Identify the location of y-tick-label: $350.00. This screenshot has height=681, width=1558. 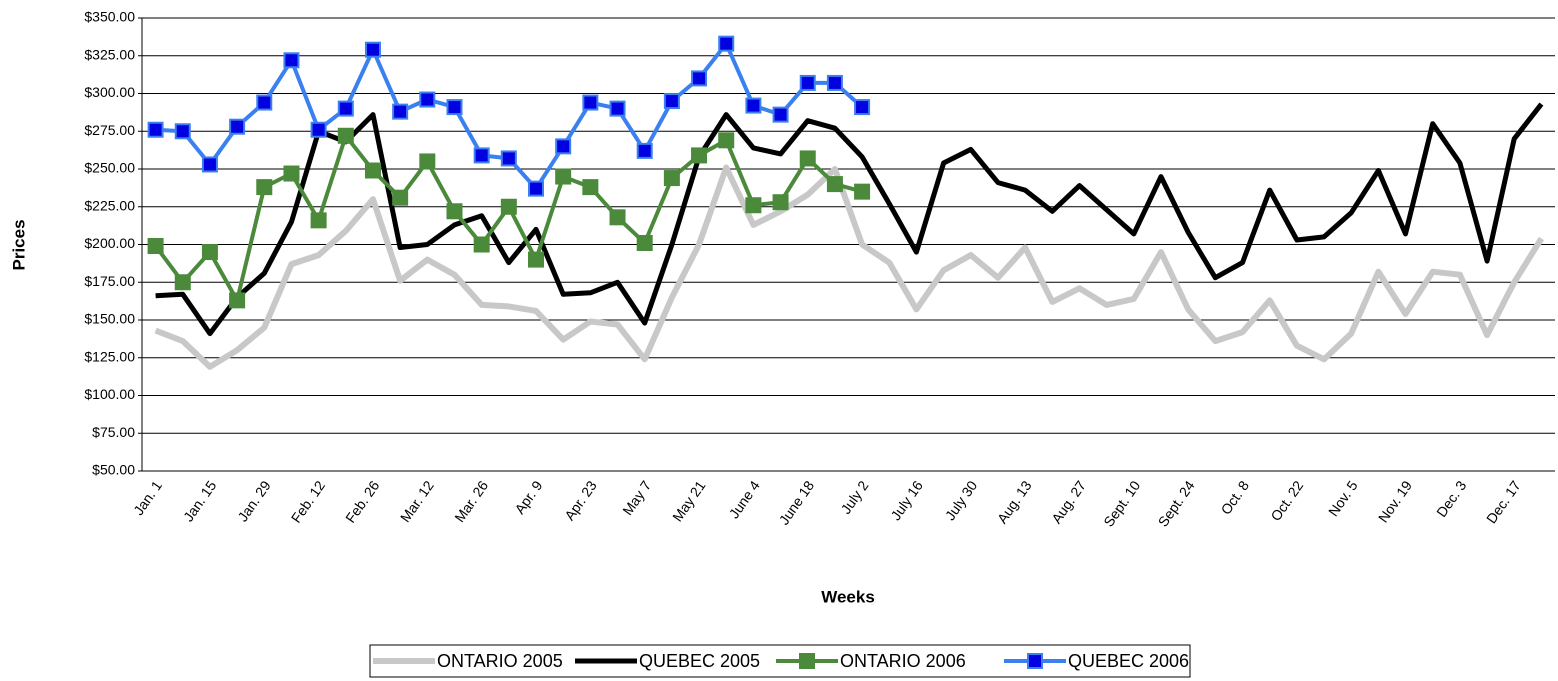
(109, 17).